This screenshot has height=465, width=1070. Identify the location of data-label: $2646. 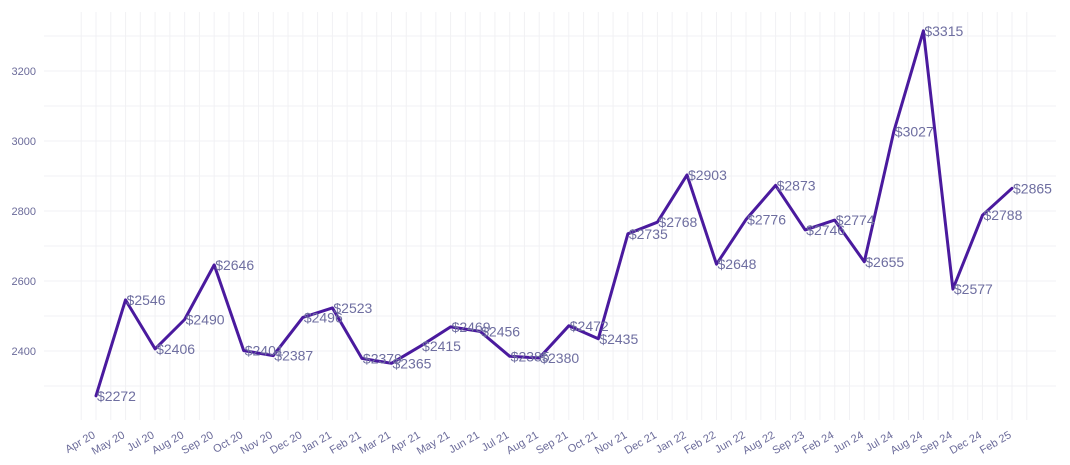
(234, 265).